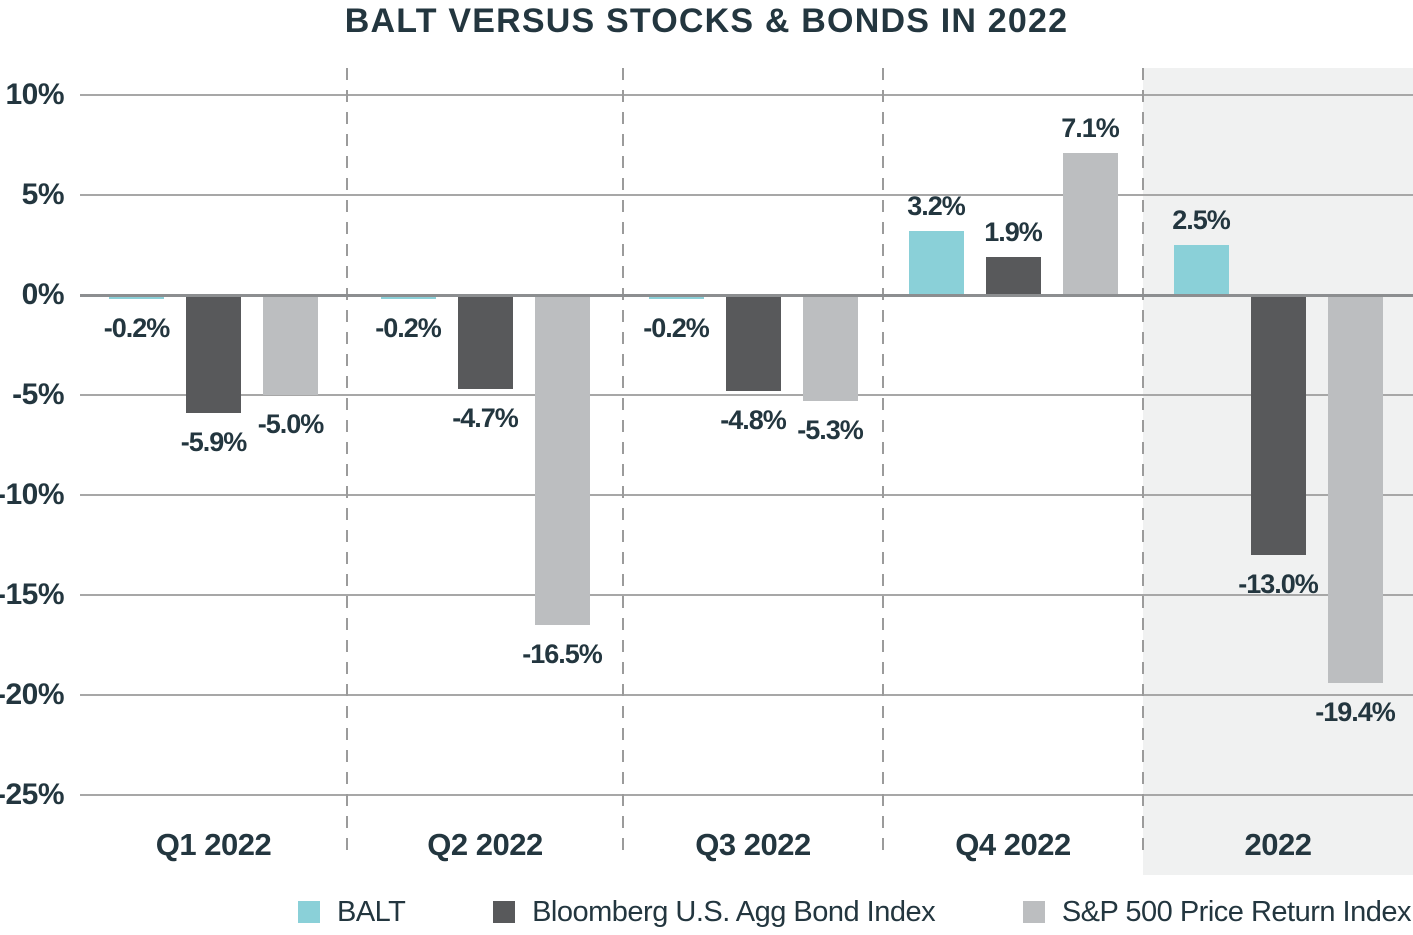 The width and height of the screenshot is (1413, 935). Describe the element at coordinates (562, 654) in the screenshot. I see `bar-value-label: -16.5%` at that location.